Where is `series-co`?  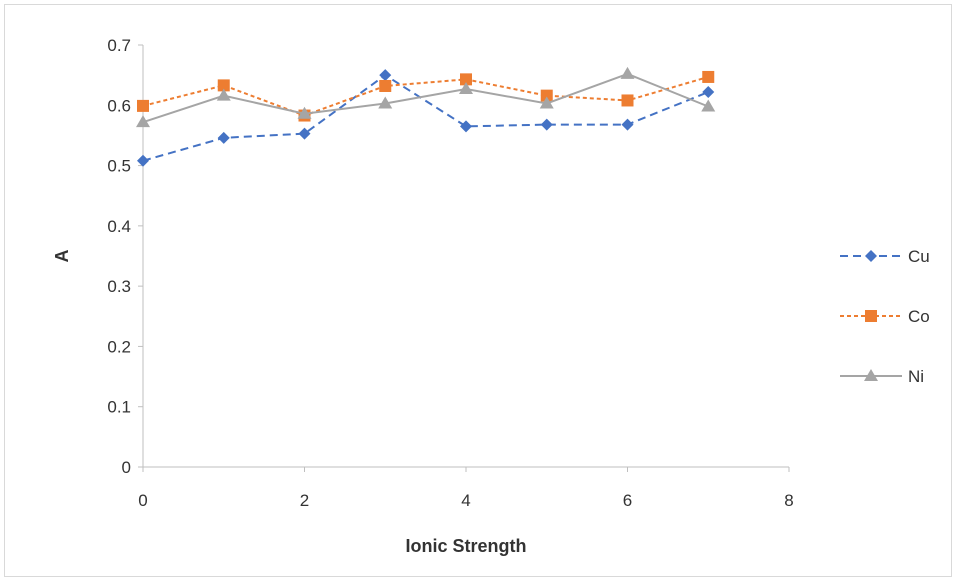 series-co is located at coordinates (426, 96).